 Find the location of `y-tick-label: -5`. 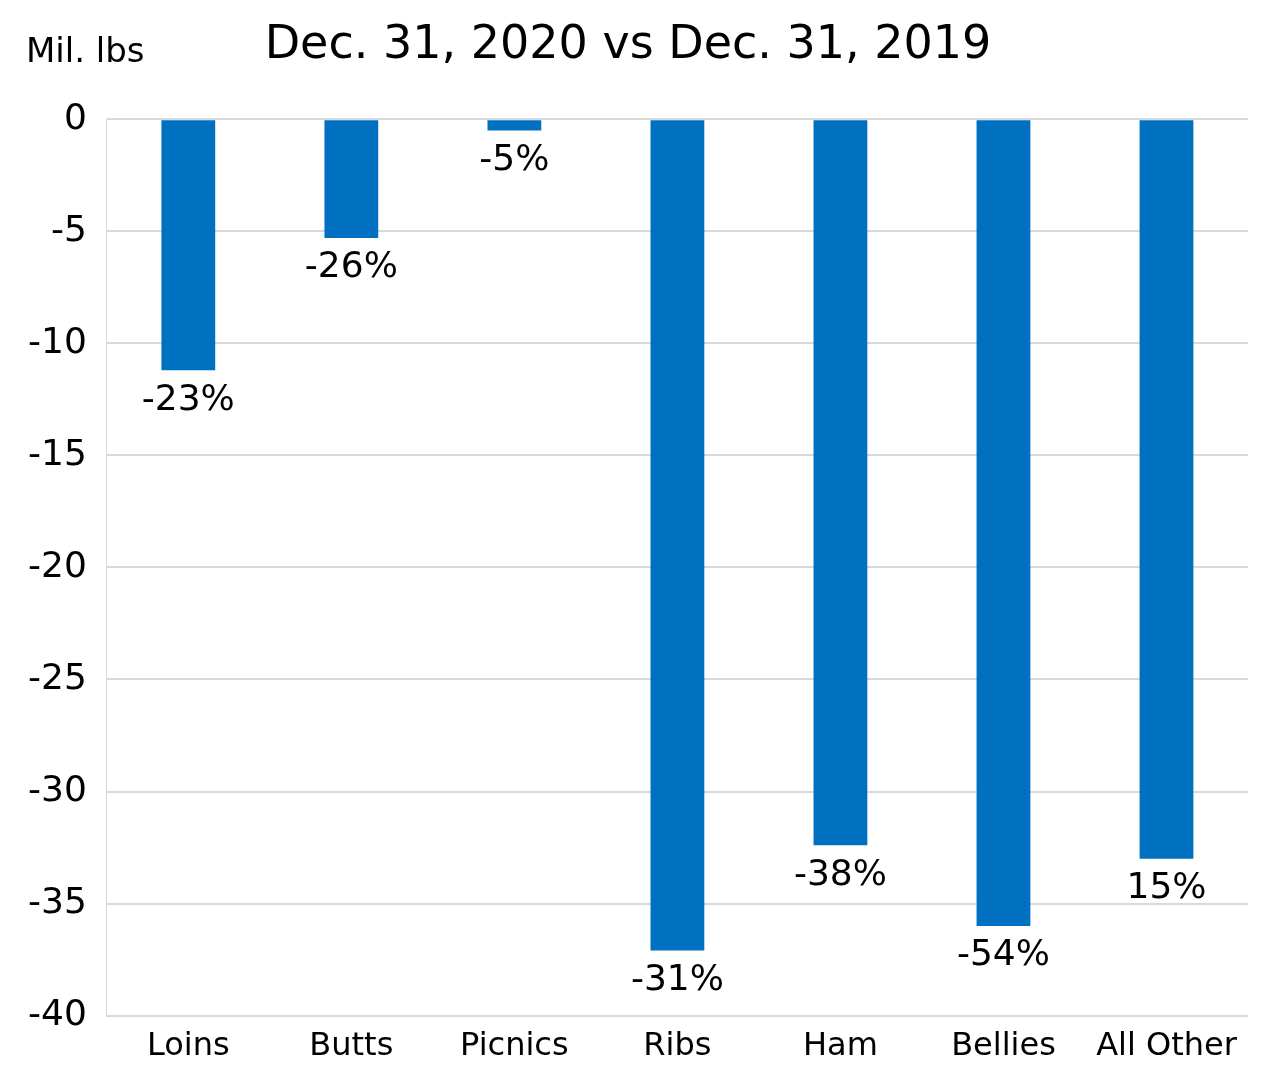

y-tick-label: -5 is located at coordinates (68, 228).